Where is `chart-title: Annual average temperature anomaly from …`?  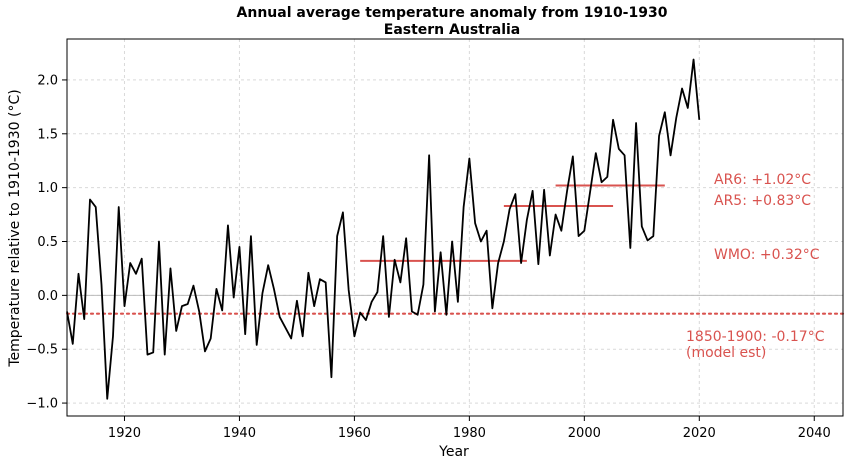 chart-title: Annual average temperature anomaly from … is located at coordinates (452, 13).